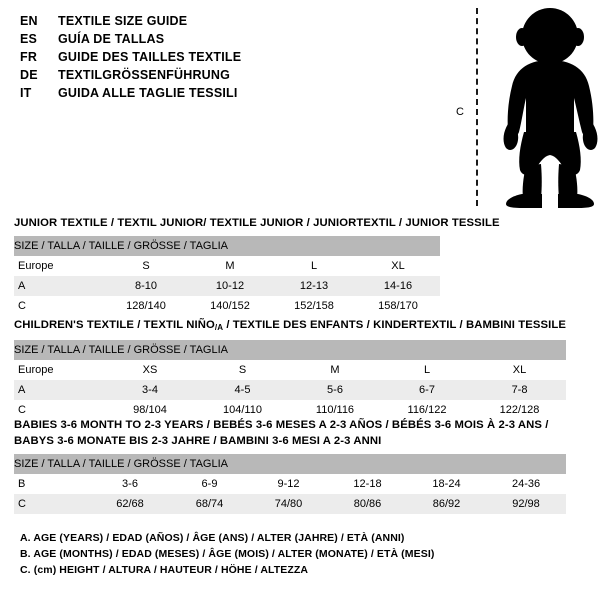  Describe the element at coordinates (520, 390) in the screenshot. I see `cell: 7-8` at that location.